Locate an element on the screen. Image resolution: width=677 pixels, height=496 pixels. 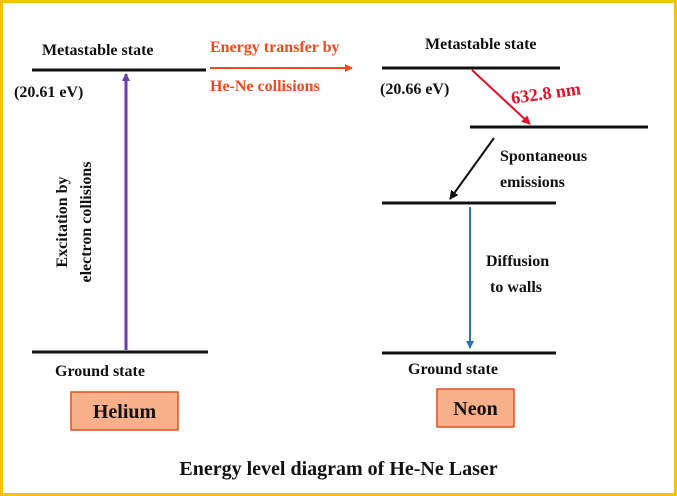
helium-ground-label: Ground state is located at coordinates (100, 371).